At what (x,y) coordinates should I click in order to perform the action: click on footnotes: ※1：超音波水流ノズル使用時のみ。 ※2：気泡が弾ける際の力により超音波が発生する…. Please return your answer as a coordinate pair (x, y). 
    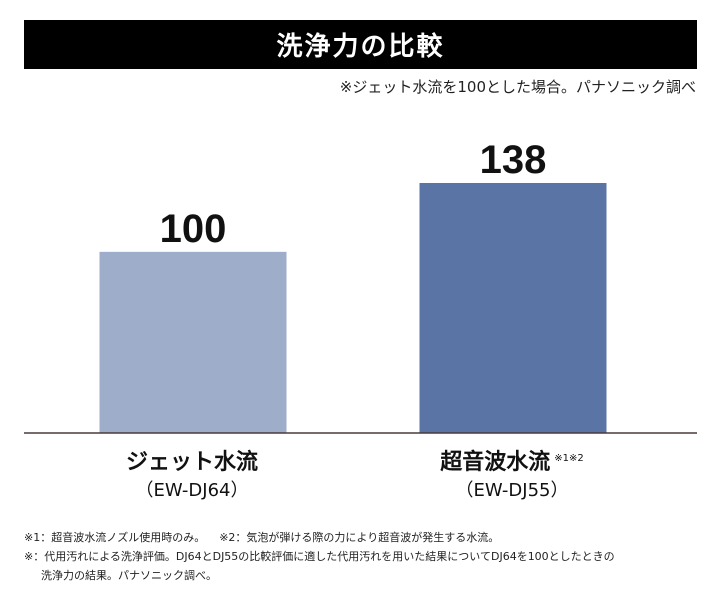
    Looking at the image, I should click on (364, 556).